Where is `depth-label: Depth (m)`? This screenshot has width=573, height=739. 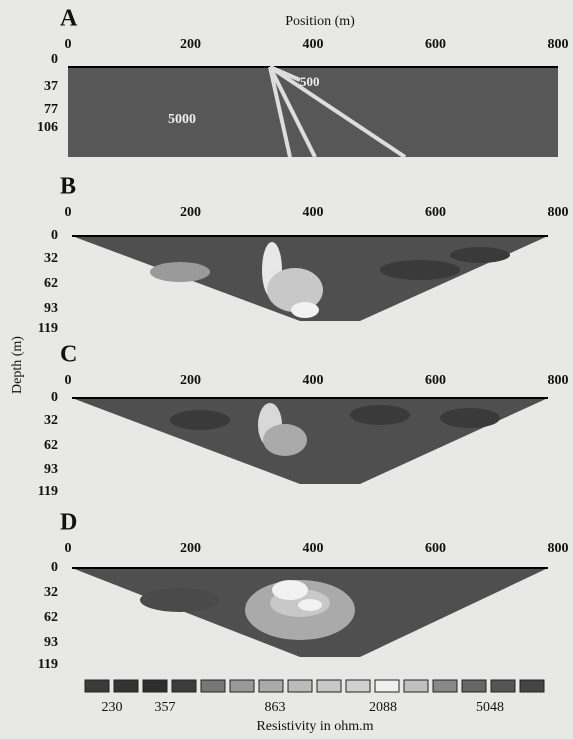
depth-label: Depth (m) is located at coordinates (17, 365).